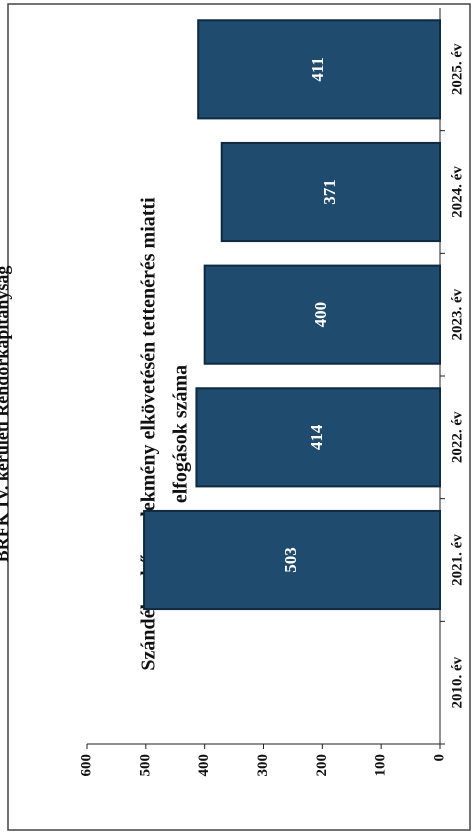 The width and height of the screenshot is (476, 834). What do you see at coordinates (6, 414) in the screenshot?
I see `header: BRFK IV. kerületi Rendőrkapitányság` at bounding box center [6, 414].